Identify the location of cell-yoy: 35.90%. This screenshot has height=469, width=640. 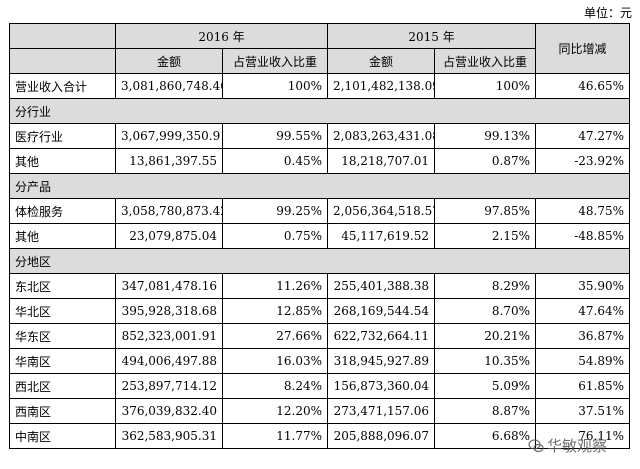
(583, 286).